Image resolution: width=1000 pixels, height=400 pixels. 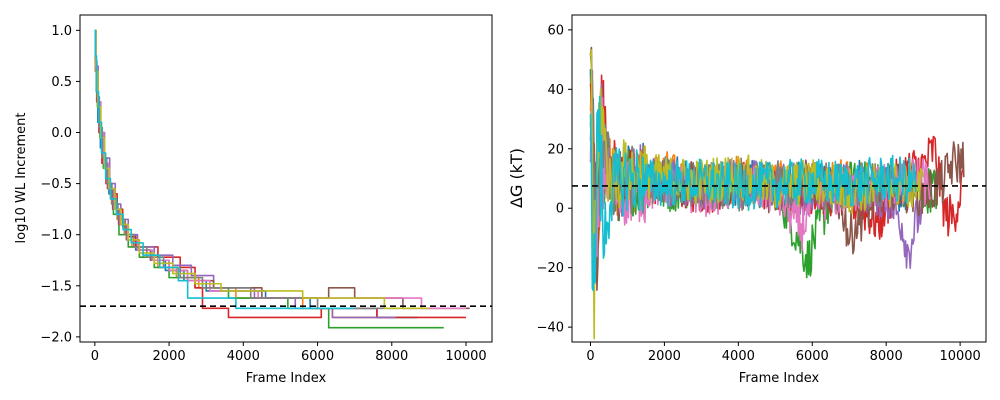 I want to click on y-tick-label: −1.0, so click(x=56, y=235).